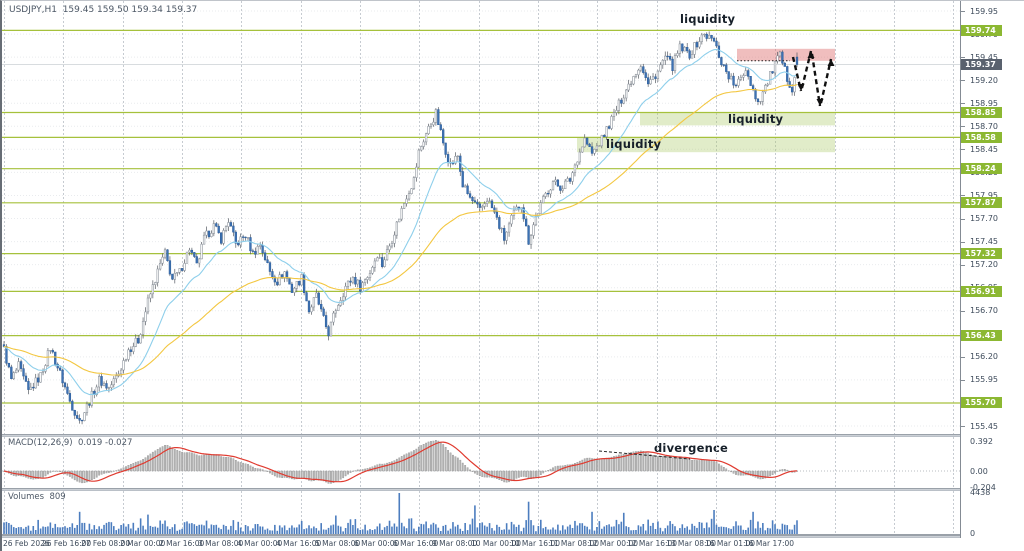  Describe the element at coordinates (973, 533) in the screenshot. I see `volume-axis-label: 0` at that location.